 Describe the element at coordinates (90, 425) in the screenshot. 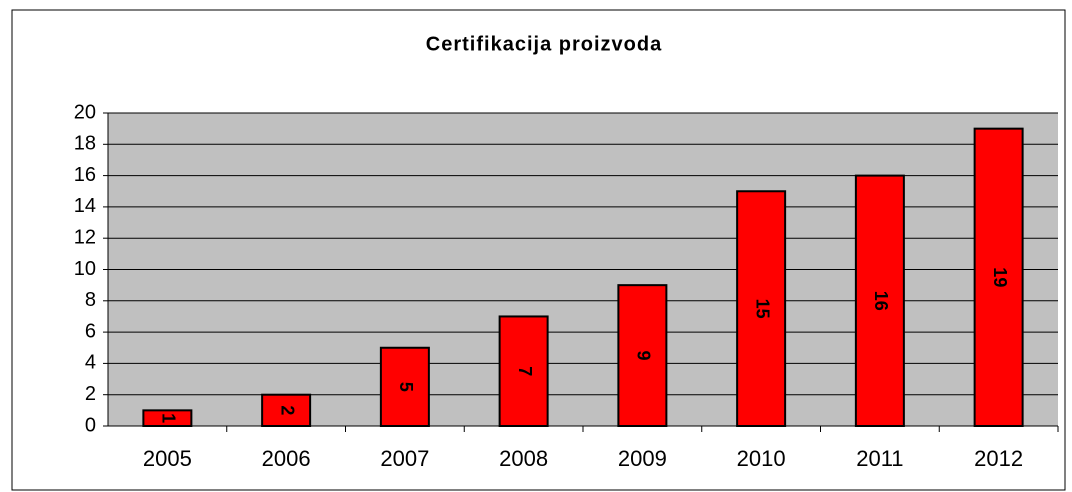

I see `y-tick-label: 0` at that location.